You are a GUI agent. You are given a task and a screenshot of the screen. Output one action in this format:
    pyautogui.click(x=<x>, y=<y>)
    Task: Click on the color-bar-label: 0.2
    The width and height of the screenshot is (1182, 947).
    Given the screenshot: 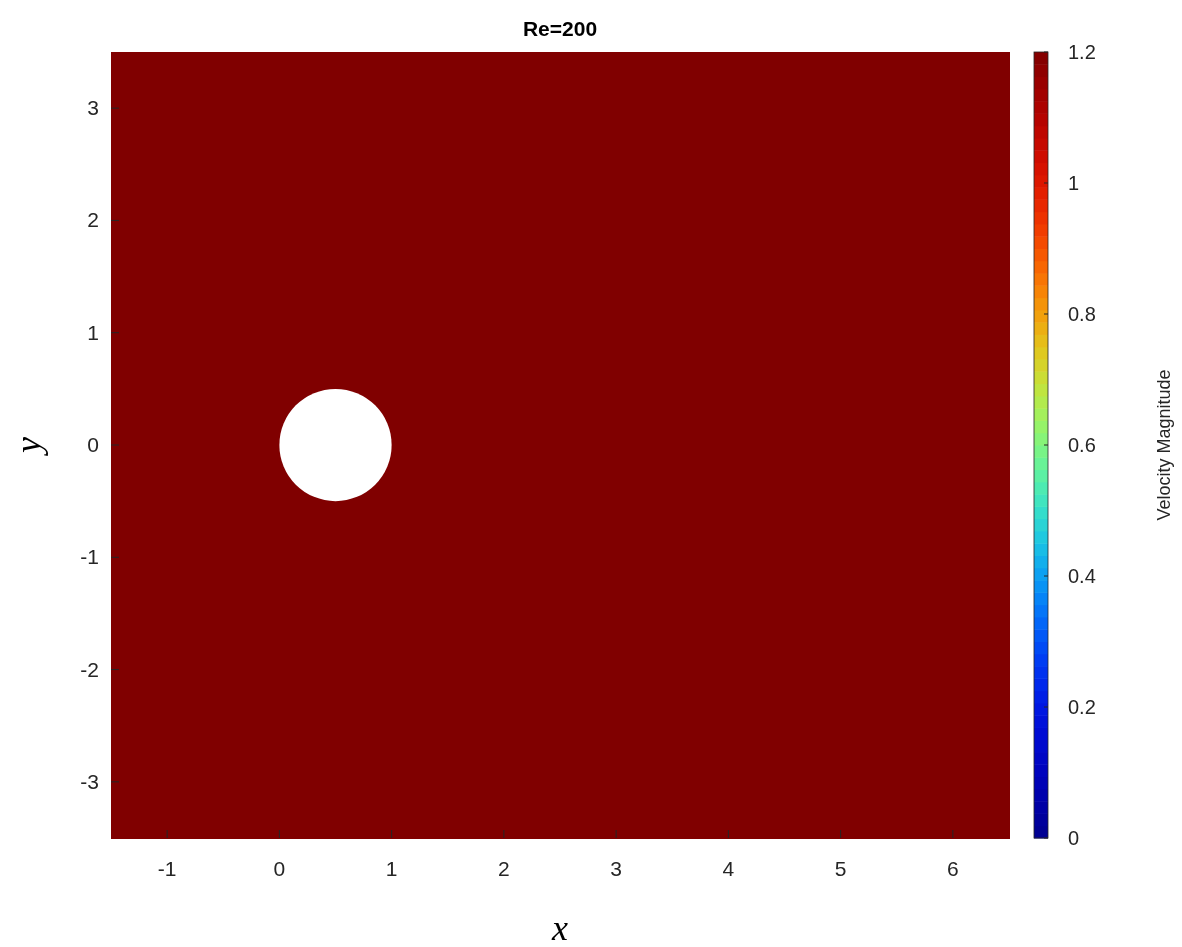 What is the action you would take?
    pyautogui.click(x=1082, y=707)
    